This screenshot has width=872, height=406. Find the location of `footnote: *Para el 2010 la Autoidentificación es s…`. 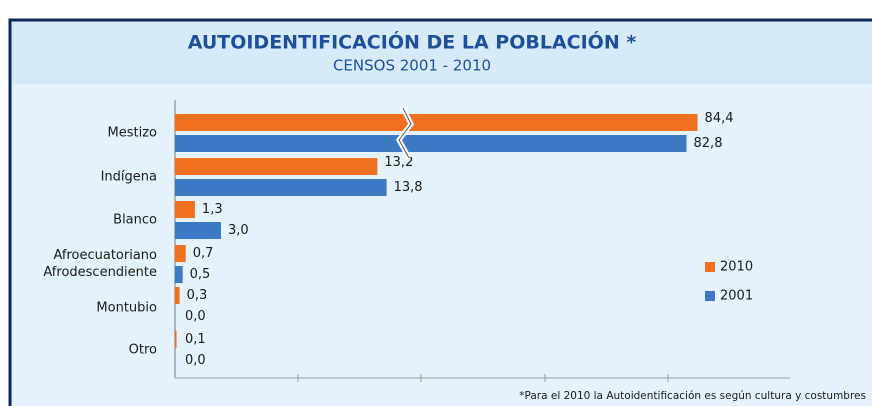

footnote: *Para el 2010 la Autoidentificación es s… is located at coordinates (692, 396).